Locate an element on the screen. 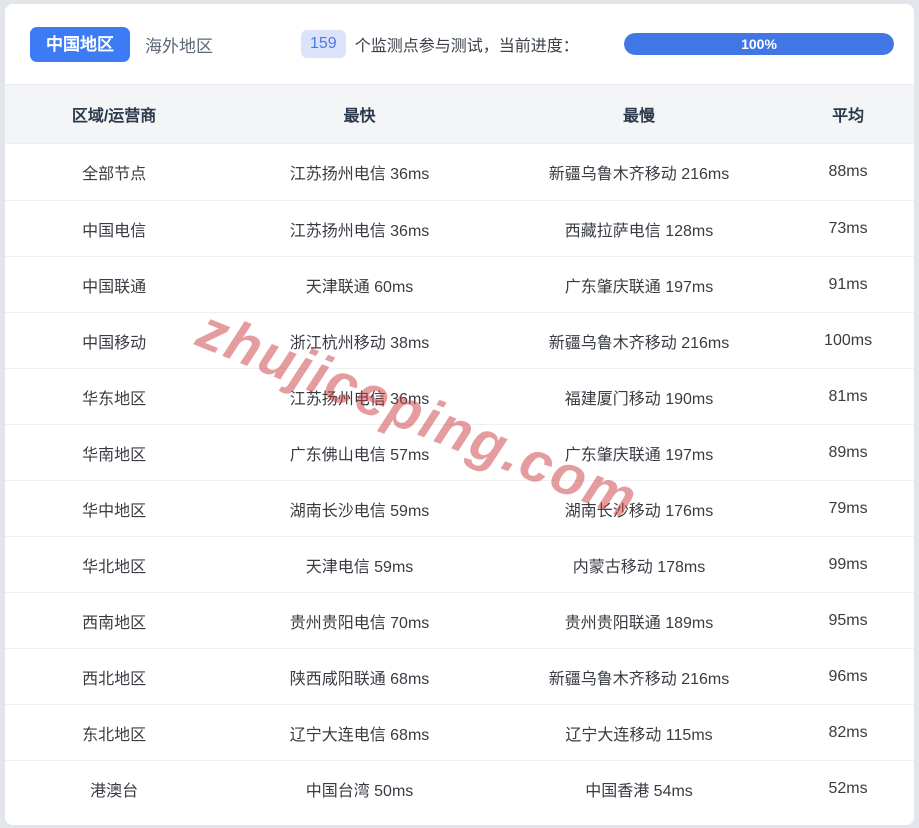 This screenshot has height=828, width=919. cell-fastest: 广东佛山电信 57ms is located at coordinates (359, 455).